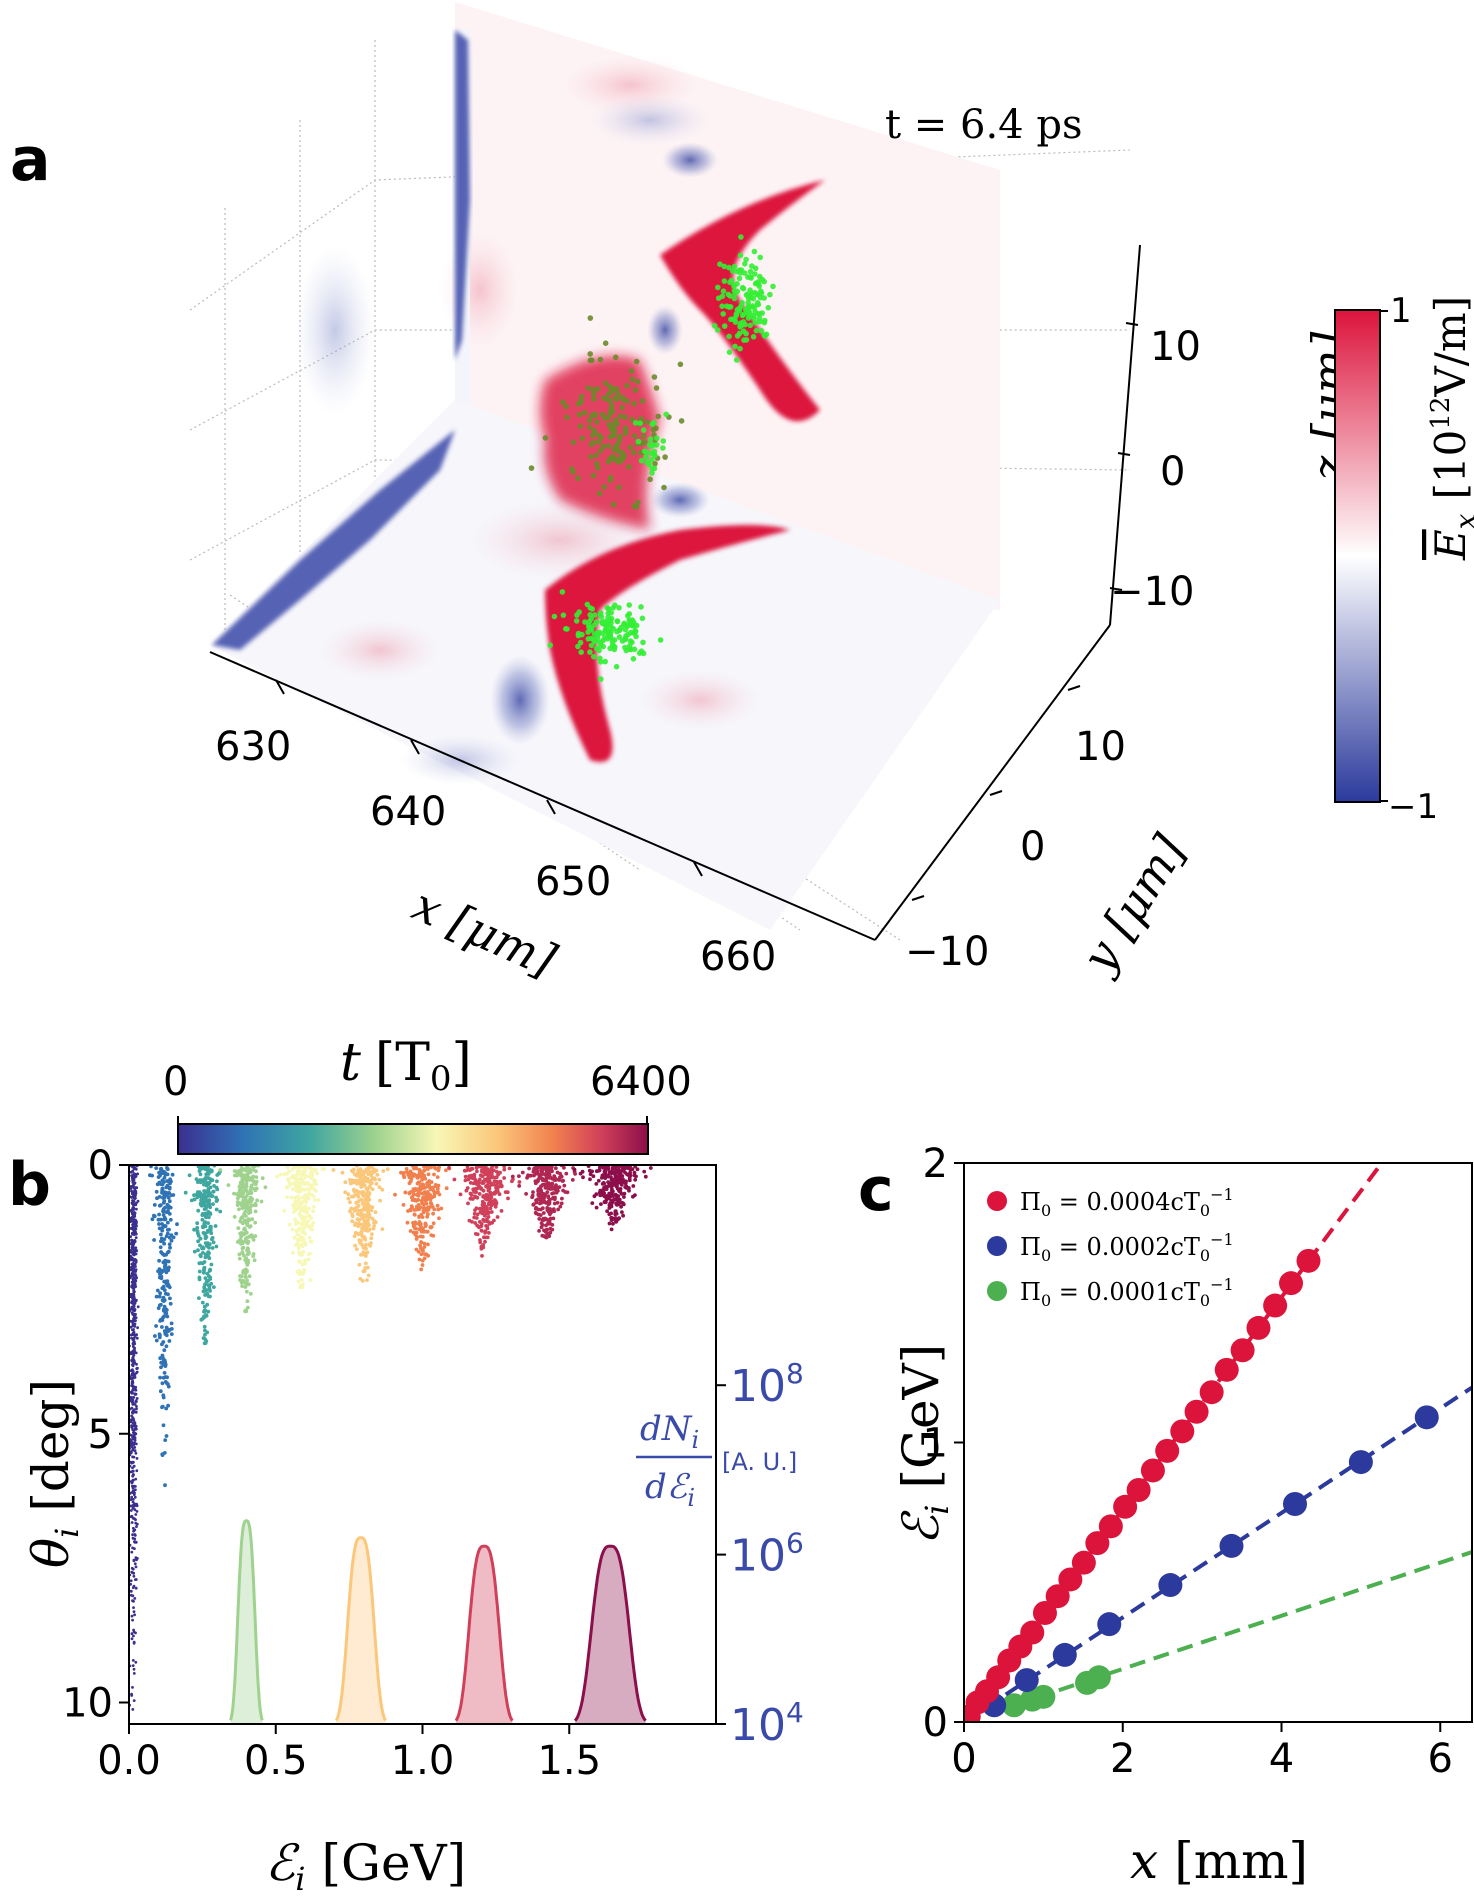 This screenshot has width=1474, height=1902. What do you see at coordinates (413, 1139) in the screenshot?
I see `colorbar-b-gradient` at bounding box center [413, 1139].